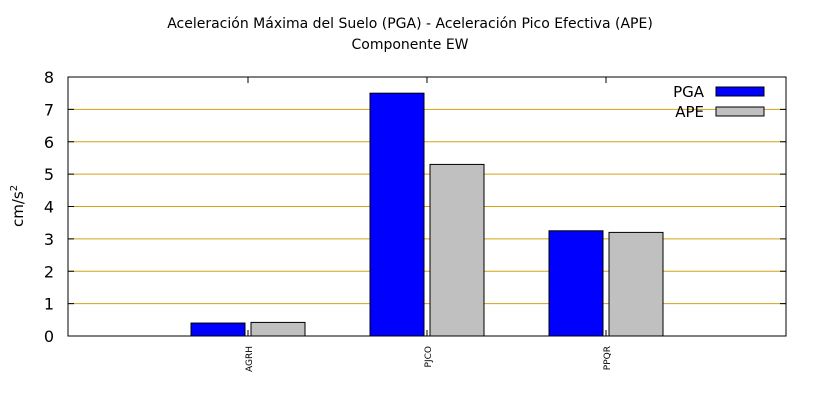 The image size is (820, 400). What do you see at coordinates (250, 359) in the screenshot?
I see `x-tick-label: AGRH` at bounding box center [250, 359].